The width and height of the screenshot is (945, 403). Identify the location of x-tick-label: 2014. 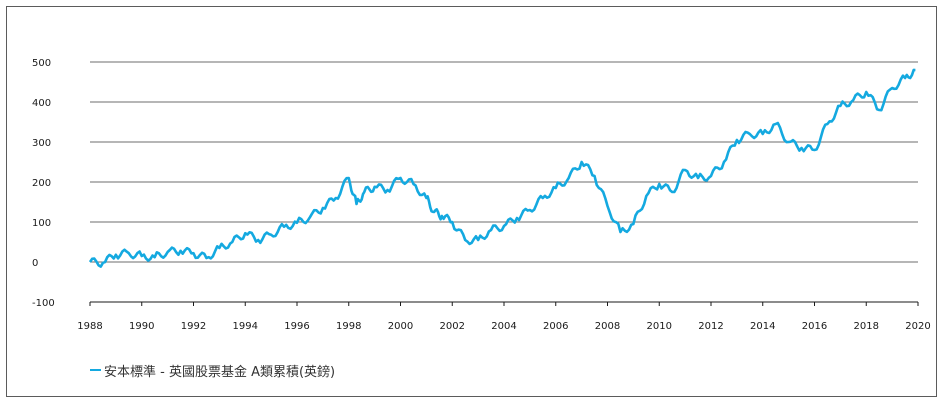
(762, 326).